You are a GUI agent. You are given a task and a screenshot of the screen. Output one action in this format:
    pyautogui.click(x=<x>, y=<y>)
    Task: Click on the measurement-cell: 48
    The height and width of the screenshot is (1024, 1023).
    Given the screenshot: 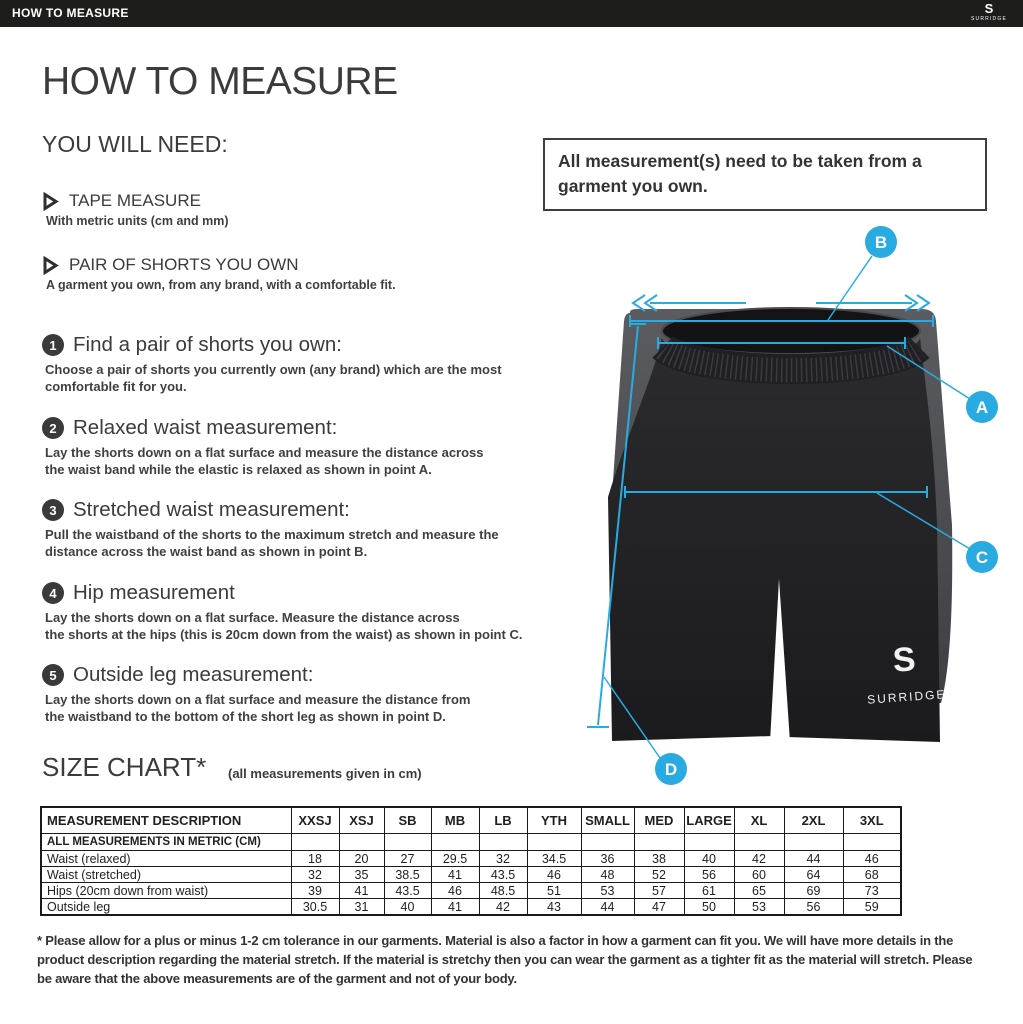 What is the action you would take?
    pyautogui.click(x=607, y=874)
    